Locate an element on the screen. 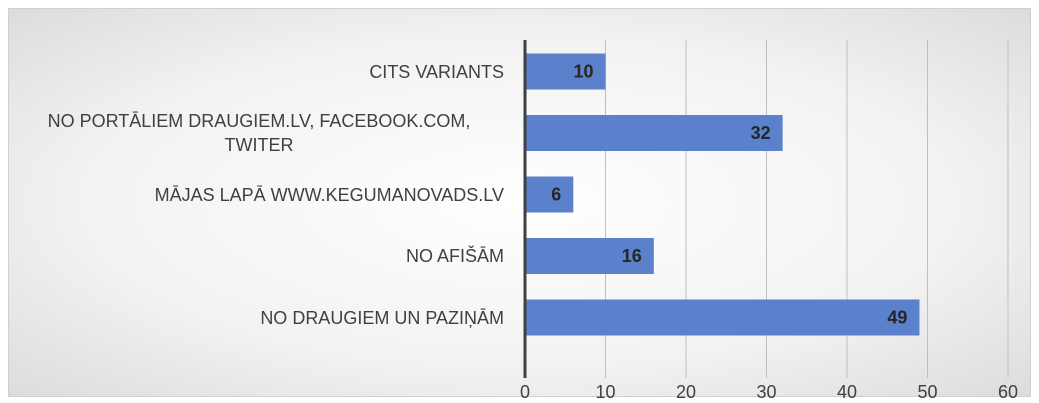 This screenshot has height=403, width=1039. y-tick-label: NO AFIŠĀM is located at coordinates (455, 256).